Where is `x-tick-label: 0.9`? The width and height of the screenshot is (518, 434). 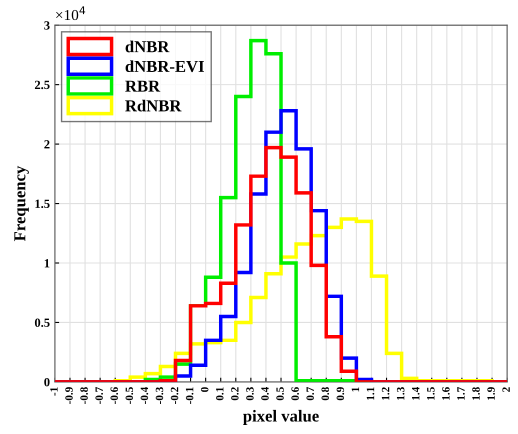
x-tick-label: 0.9 is located at coordinates (340, 393).